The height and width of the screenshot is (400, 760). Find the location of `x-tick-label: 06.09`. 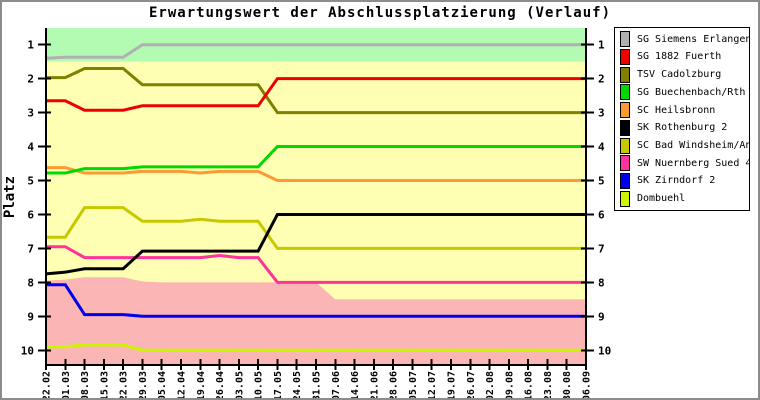

x-tick-label: 06.09 is located at coordinates (587, 385).